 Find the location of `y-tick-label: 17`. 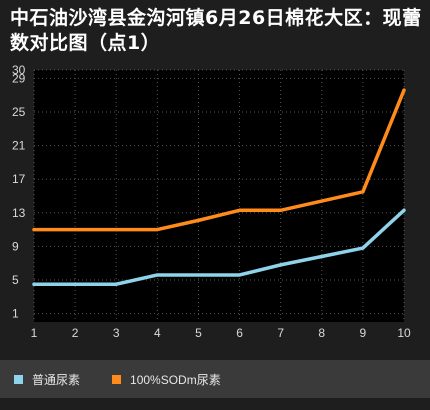

y-tick-label: 17 is located at coordinates (19, 179).